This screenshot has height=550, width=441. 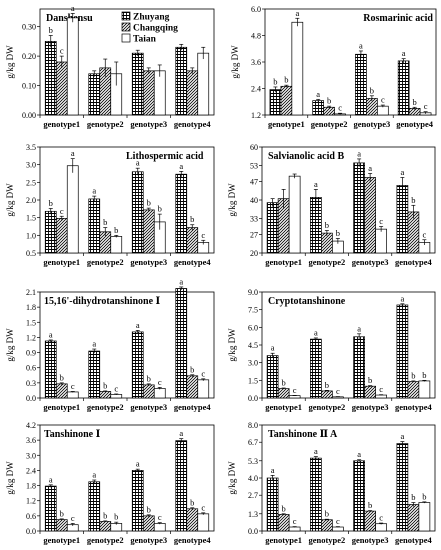 I want to click on y-tick-label: 2.4, so click(x=256, y=89).